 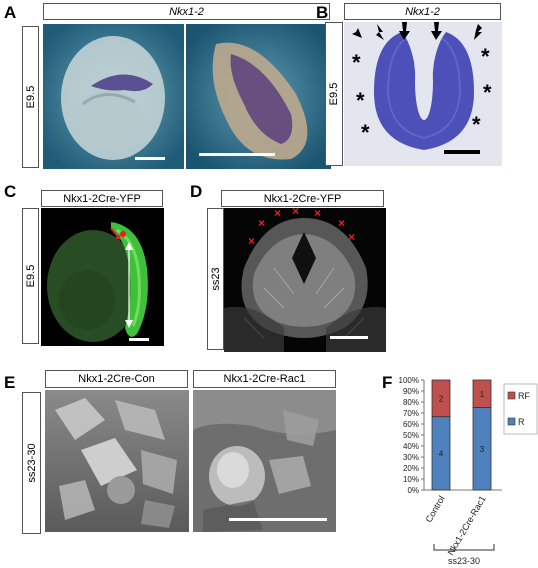 I want to click on panel-e-stage-text: ss23-30, so click(x=31, y=463).